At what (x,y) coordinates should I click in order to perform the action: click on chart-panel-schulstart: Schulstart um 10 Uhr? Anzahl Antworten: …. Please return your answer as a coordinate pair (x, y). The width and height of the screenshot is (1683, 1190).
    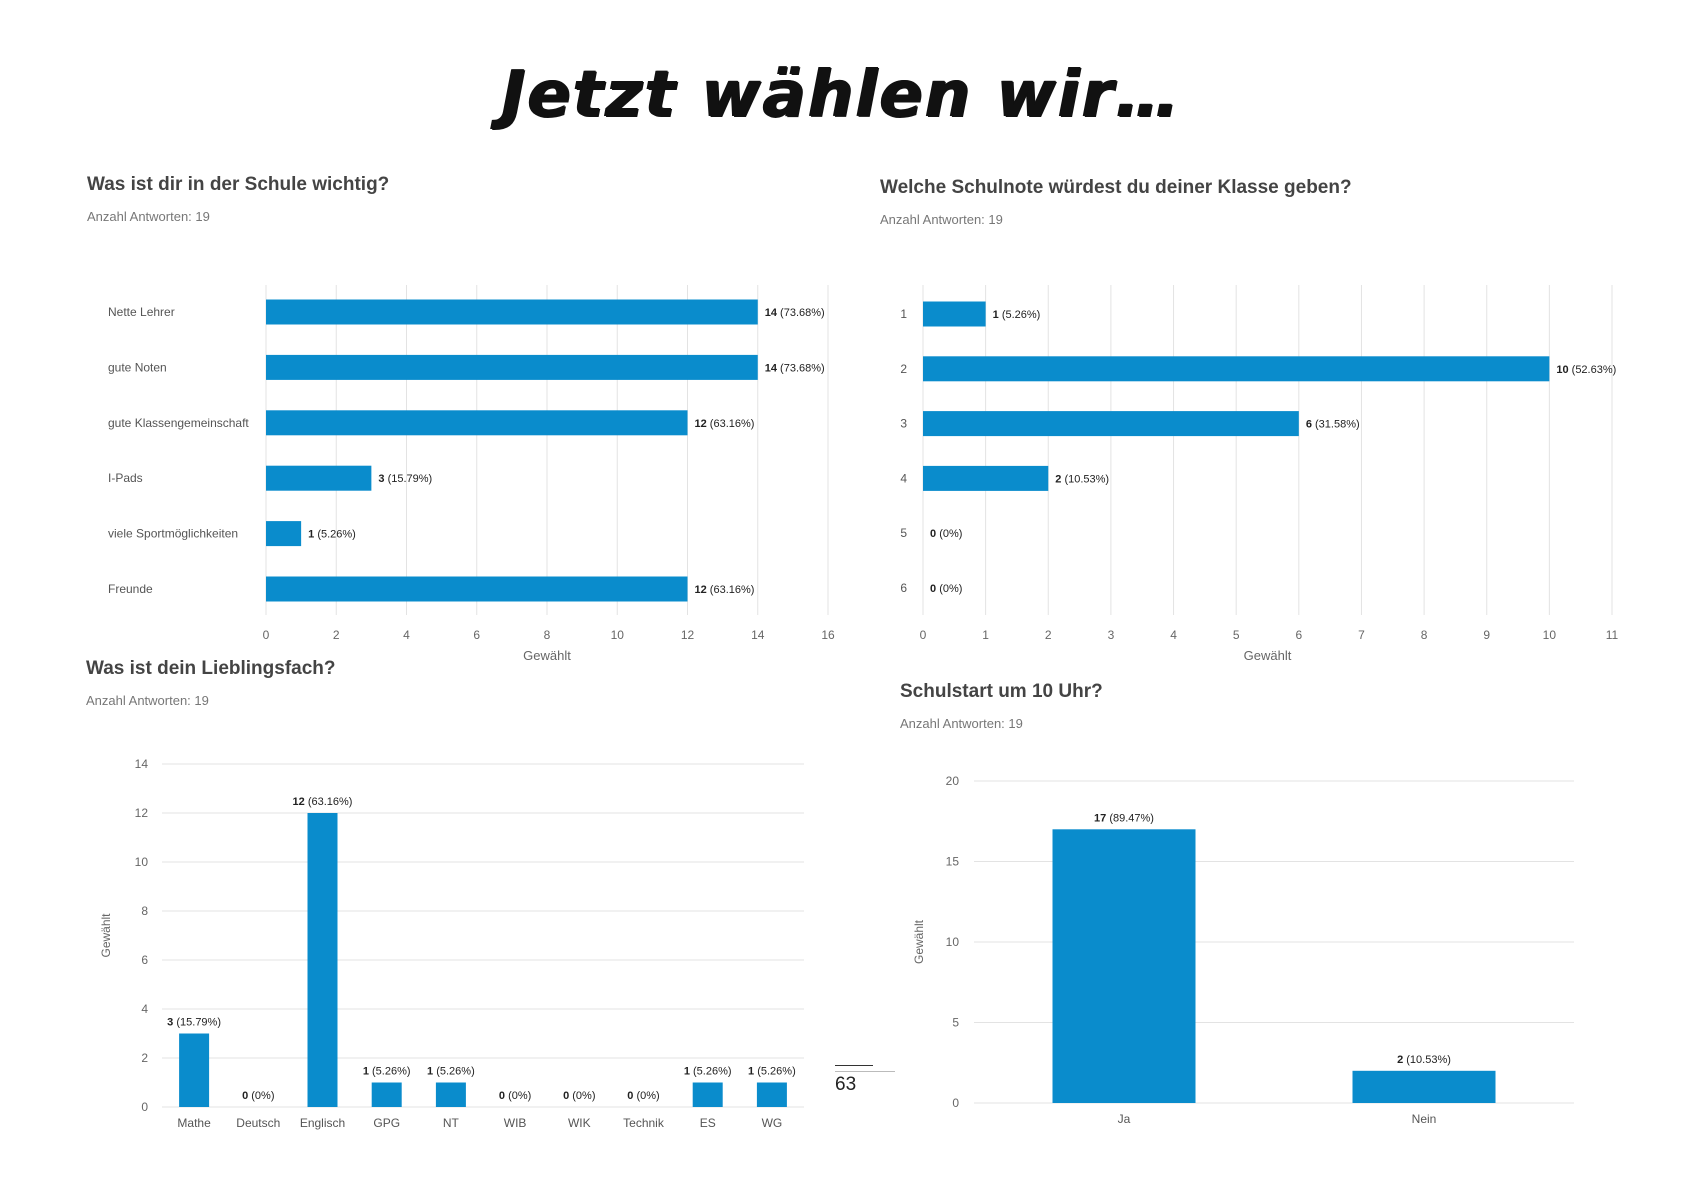
    Looking at the image, I should click on (1001, 706).